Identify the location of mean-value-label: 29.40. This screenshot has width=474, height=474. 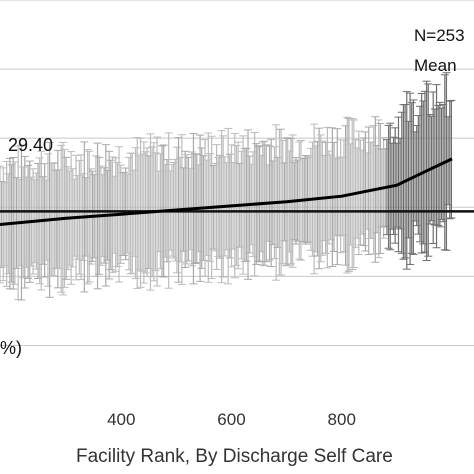
(31, 145).